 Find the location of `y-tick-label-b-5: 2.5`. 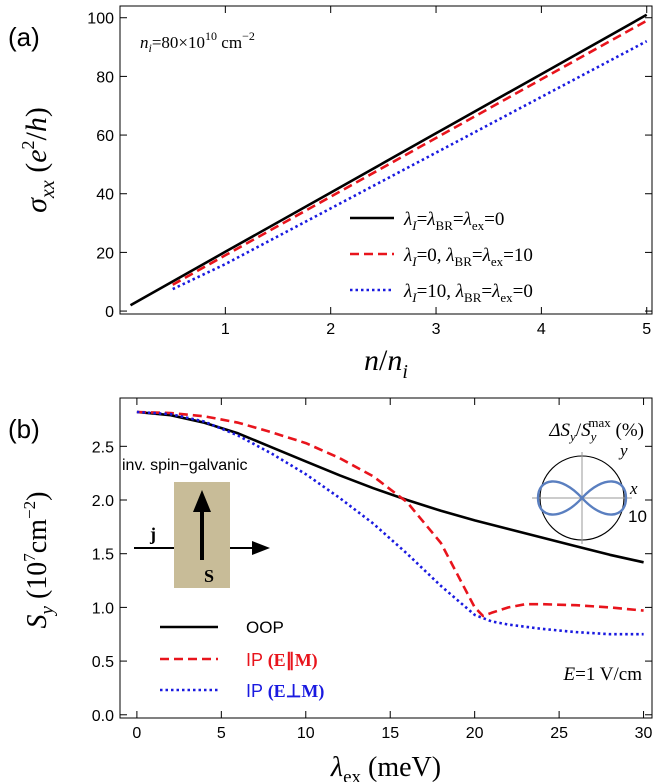

y-tick-label-b-5: 2.5 is located at coordinates (103, 447).